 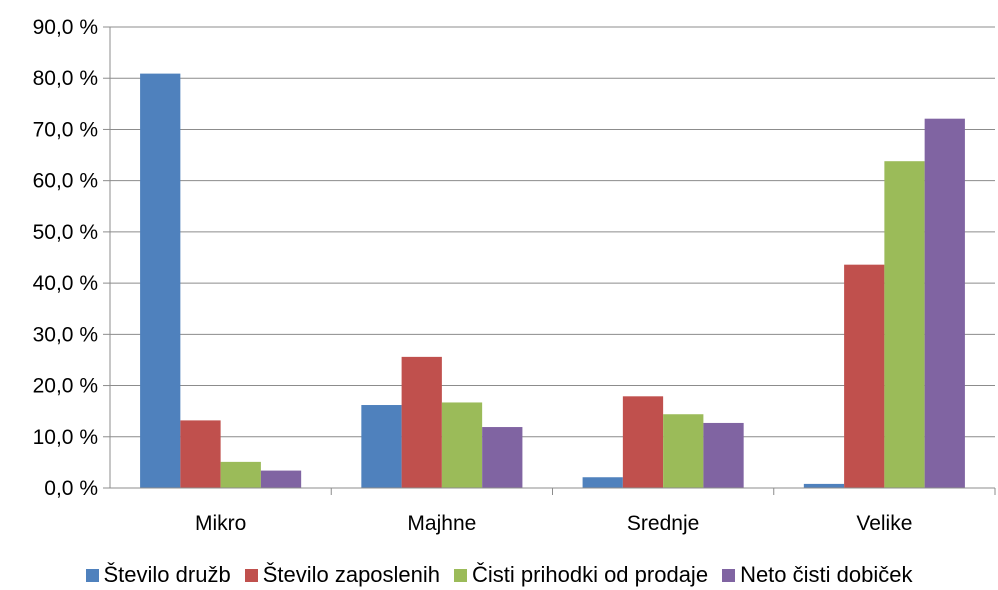 I want to click on legend-item: Neto čisti dobiček, so click(x=817, y=575).